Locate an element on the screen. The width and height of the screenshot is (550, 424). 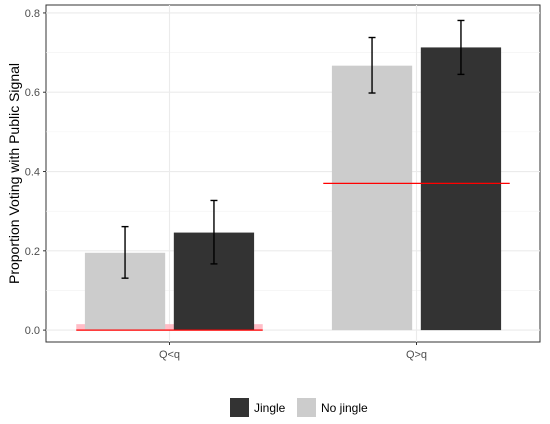
reference-bands is located at coordinates (169, 327).